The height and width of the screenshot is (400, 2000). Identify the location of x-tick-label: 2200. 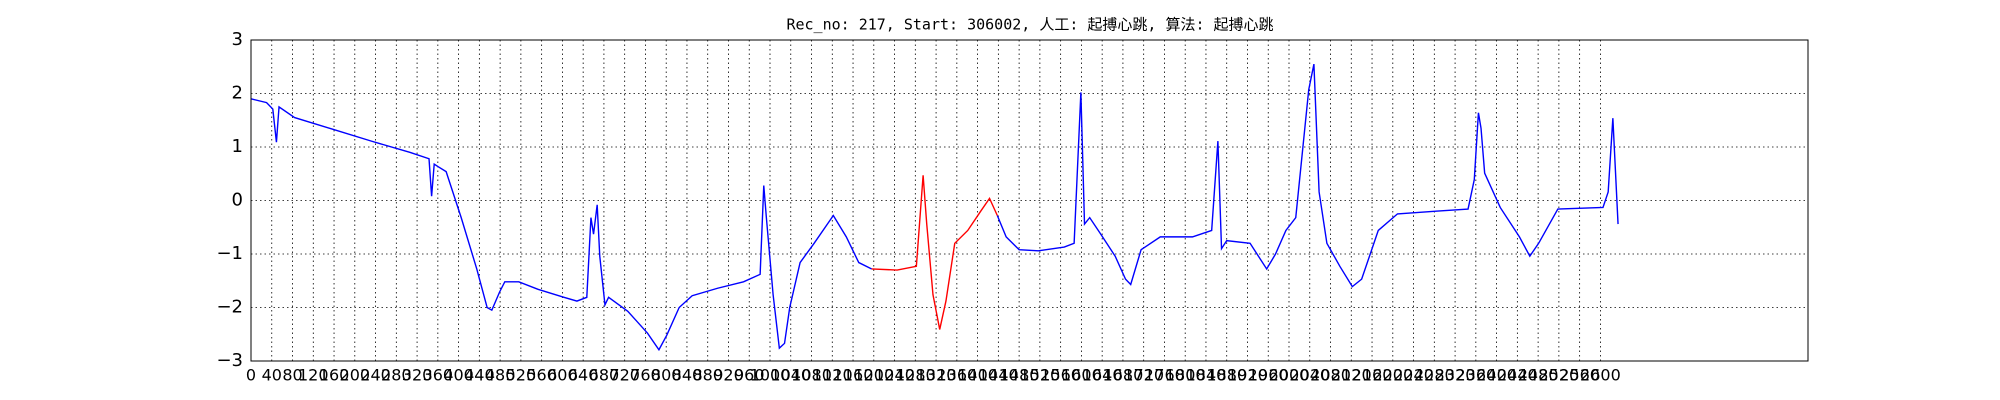
(1392, 375).